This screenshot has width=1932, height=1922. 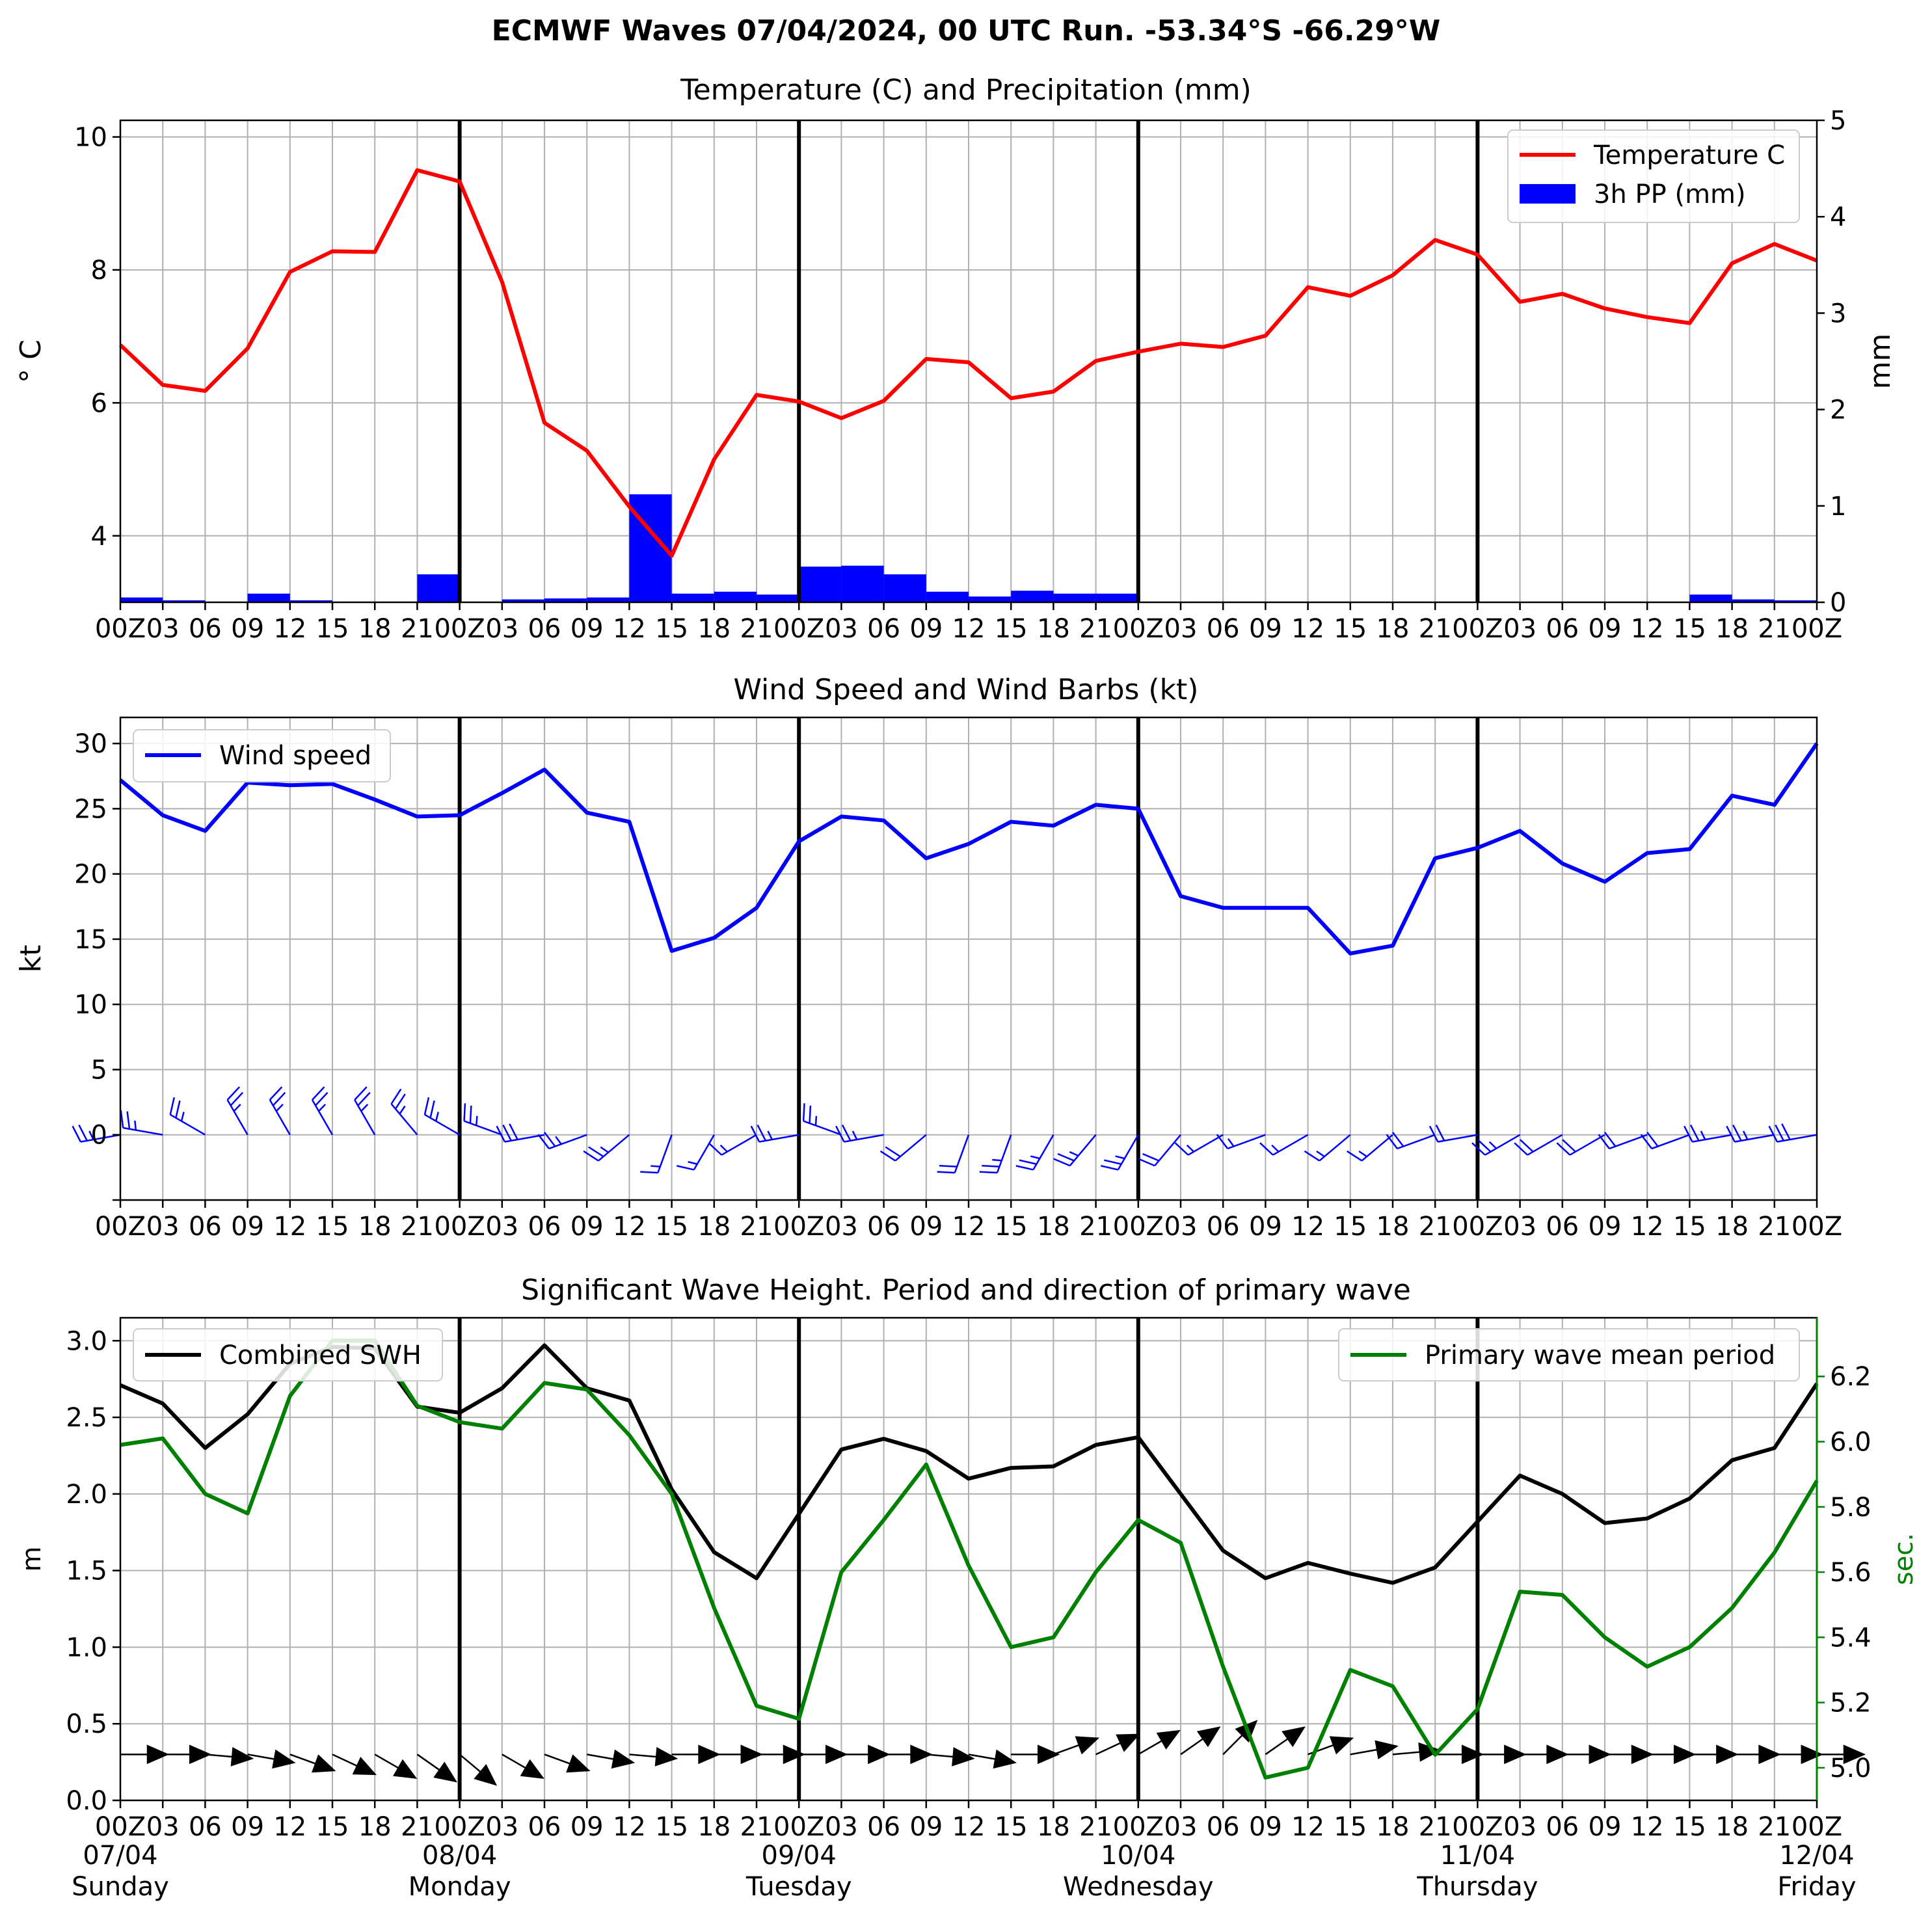 I want to click on y-tick-label-right: 5.0, so click(x=1851, y=1768).